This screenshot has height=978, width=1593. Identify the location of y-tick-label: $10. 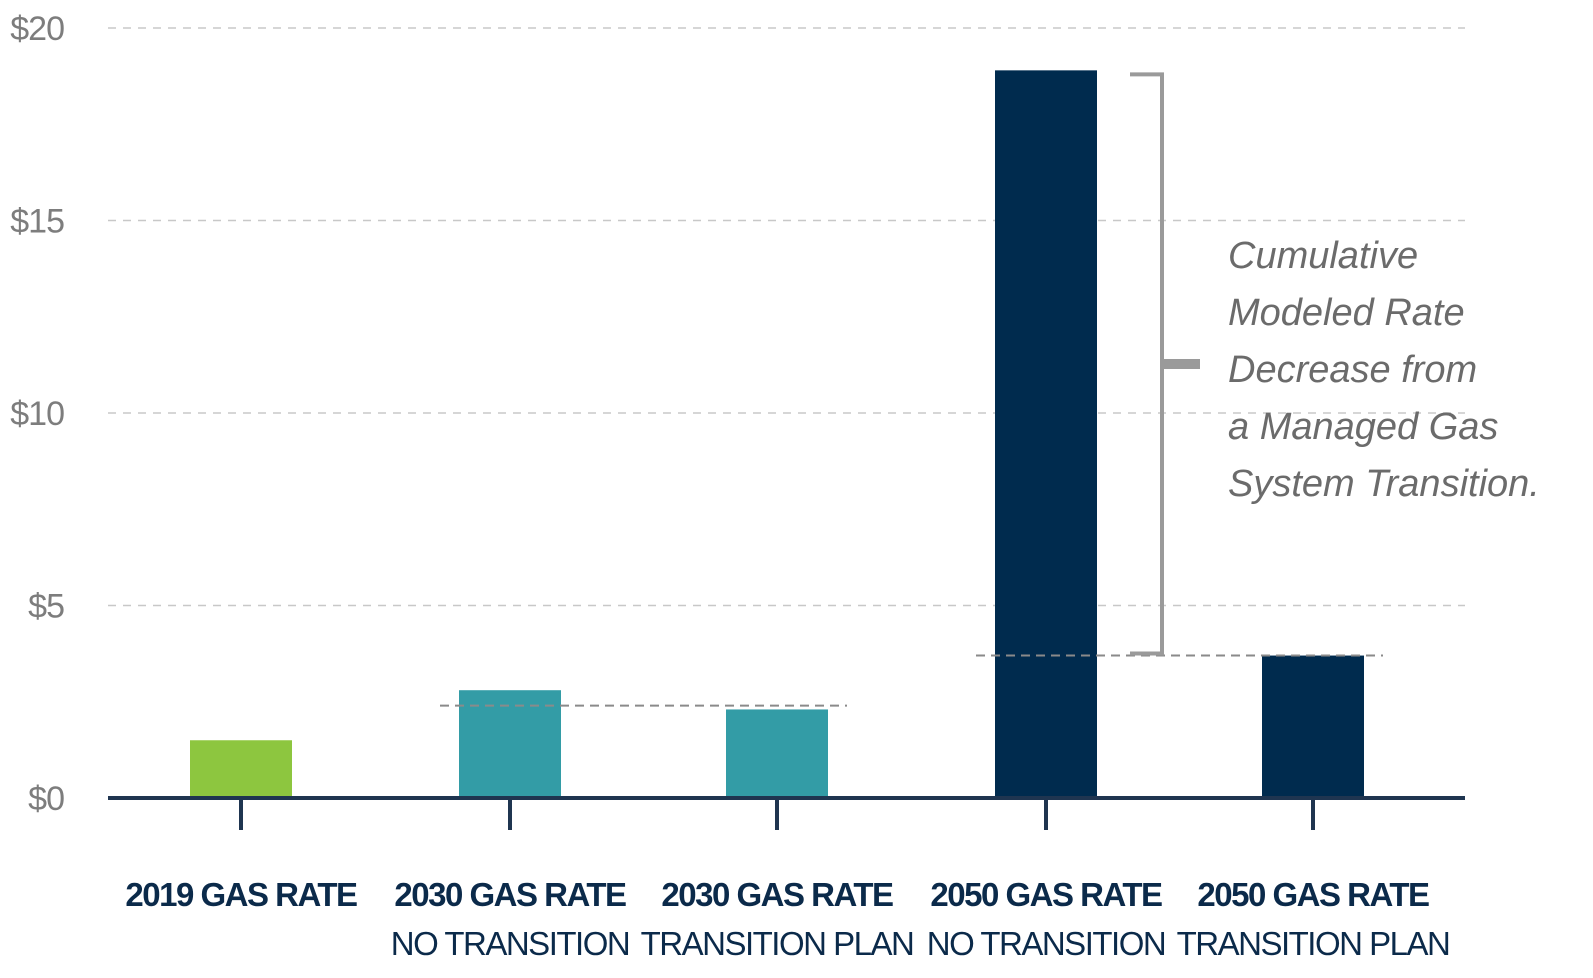
(37, 414).